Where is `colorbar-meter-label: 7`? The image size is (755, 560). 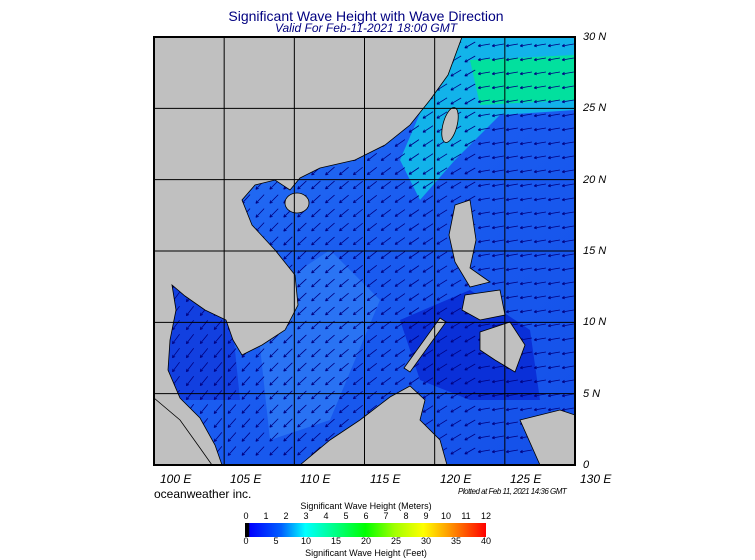 colorbar-meter-label: 7 is located at coordinates (386, 516).